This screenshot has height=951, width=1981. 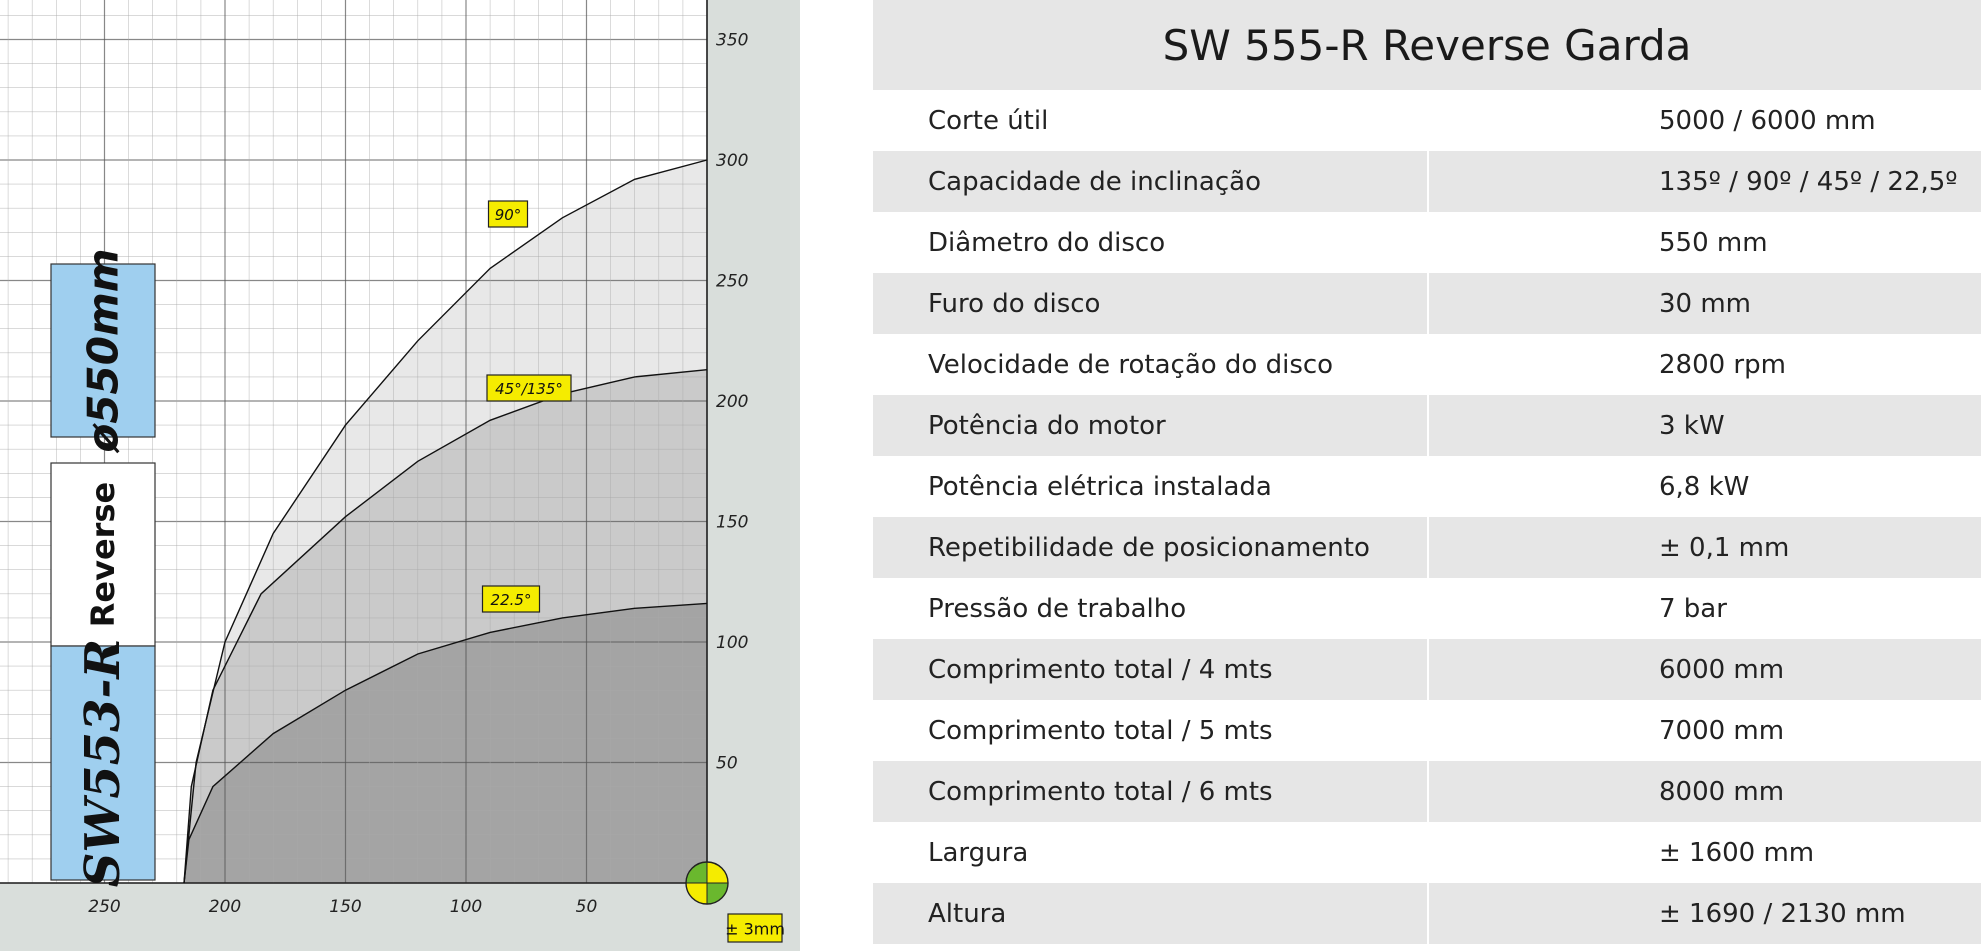 I want to click on origin-marker-q2, so click(x=717, y=893).